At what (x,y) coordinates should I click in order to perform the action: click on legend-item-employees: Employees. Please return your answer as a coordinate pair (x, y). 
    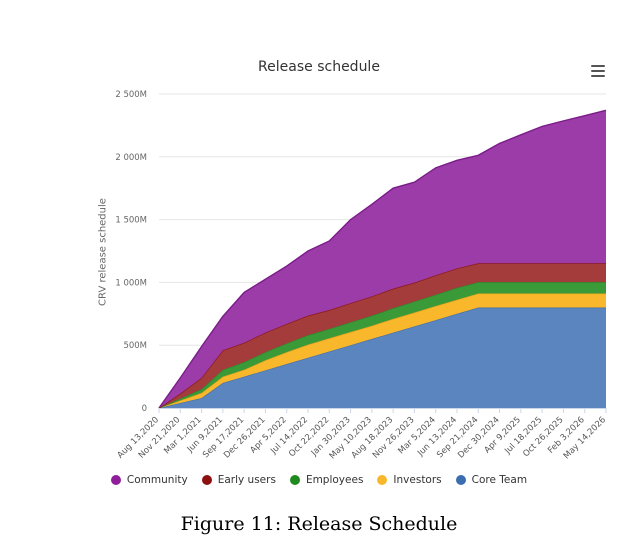
    Looking at the image, I should click on (326, 480).